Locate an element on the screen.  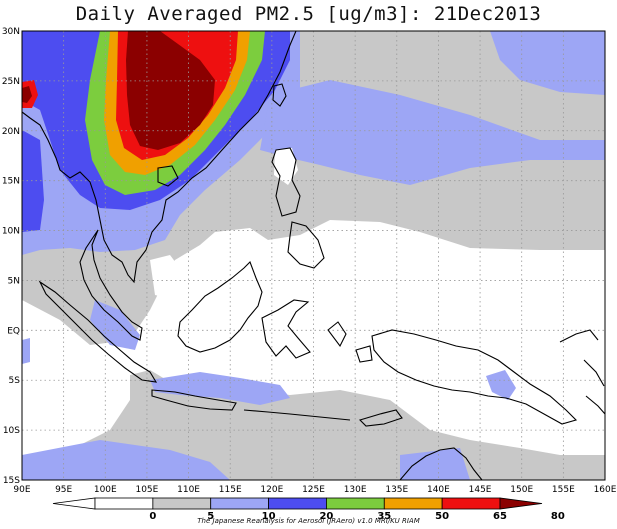
coastline-malay-peninsula is located at coordinates (111, 285).